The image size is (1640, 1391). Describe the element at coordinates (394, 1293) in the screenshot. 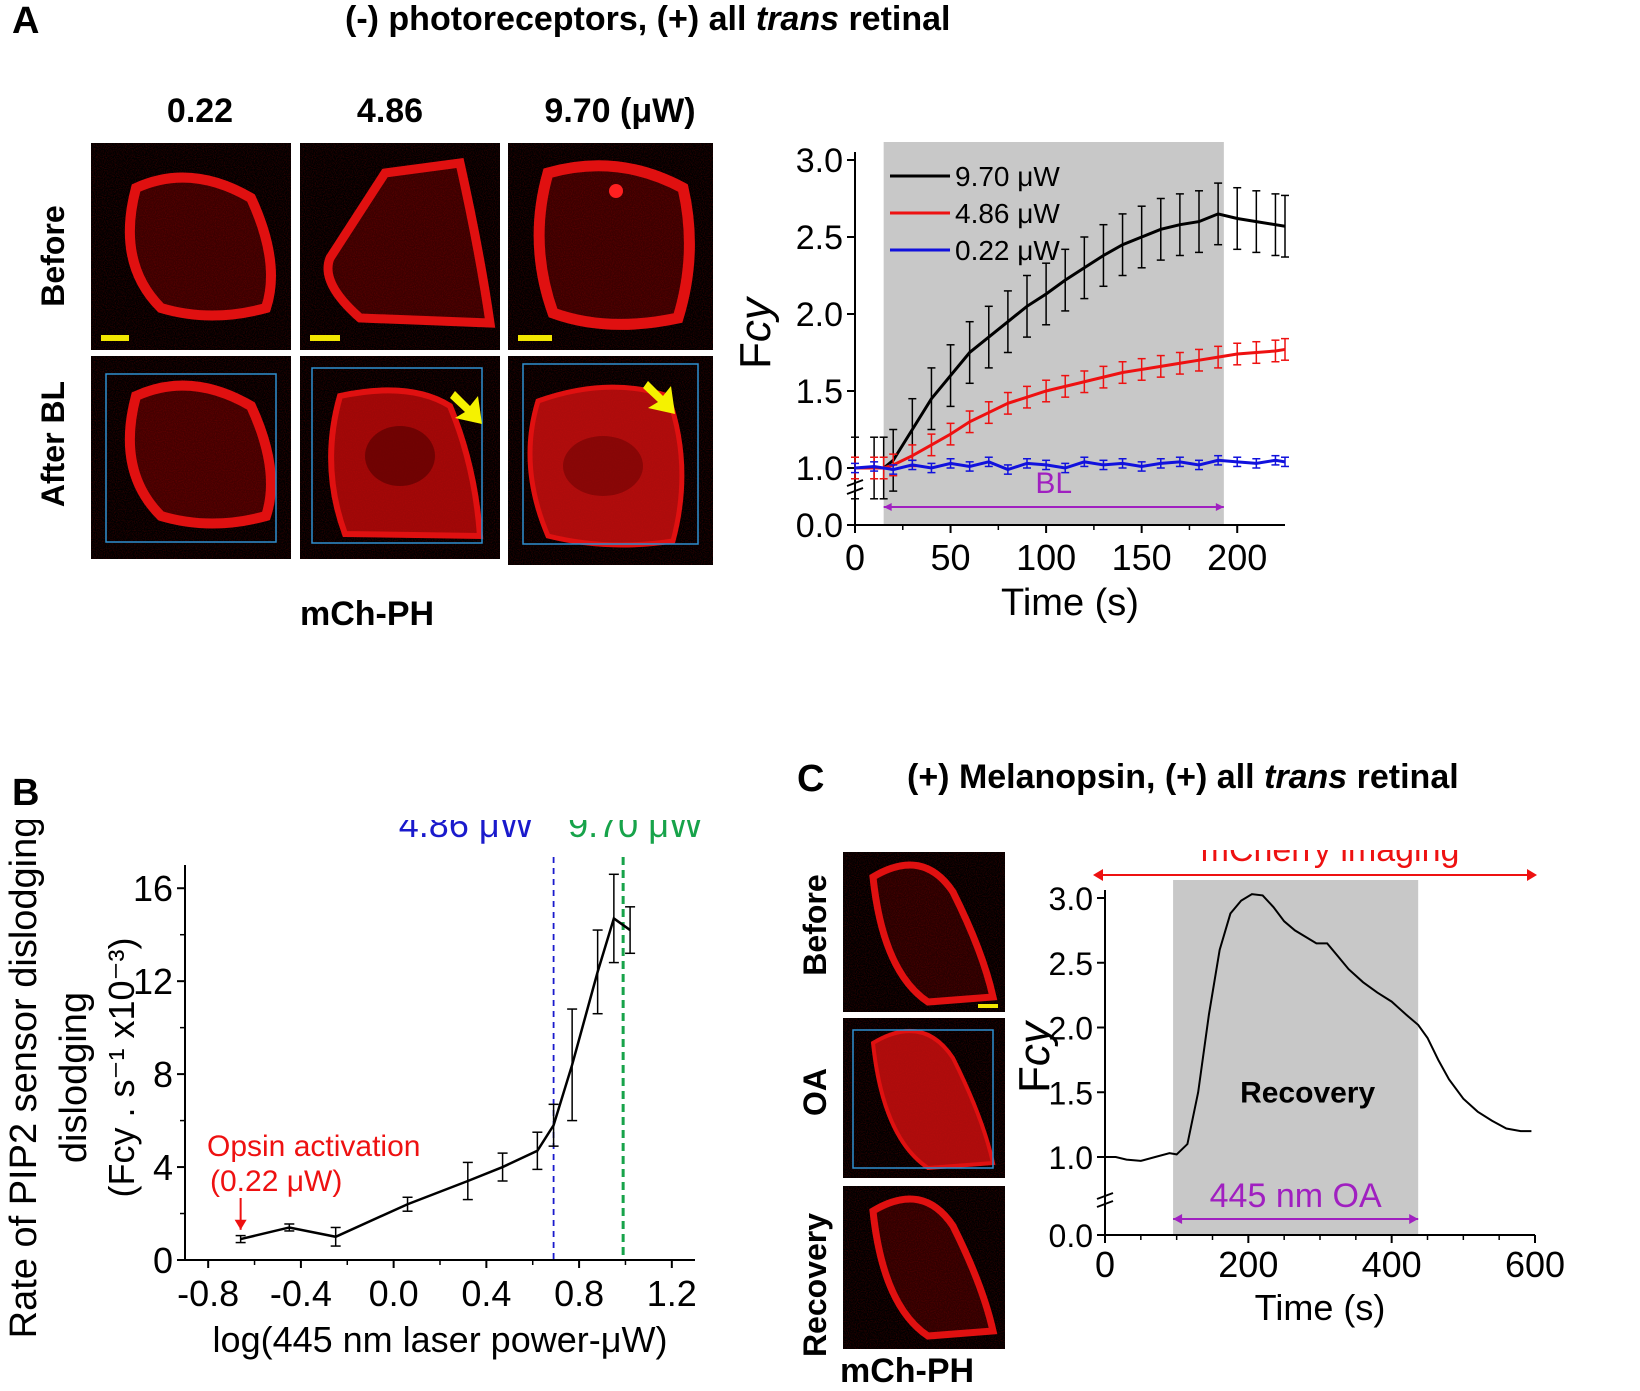

I see `x-tick-label: 0.0` at that location.